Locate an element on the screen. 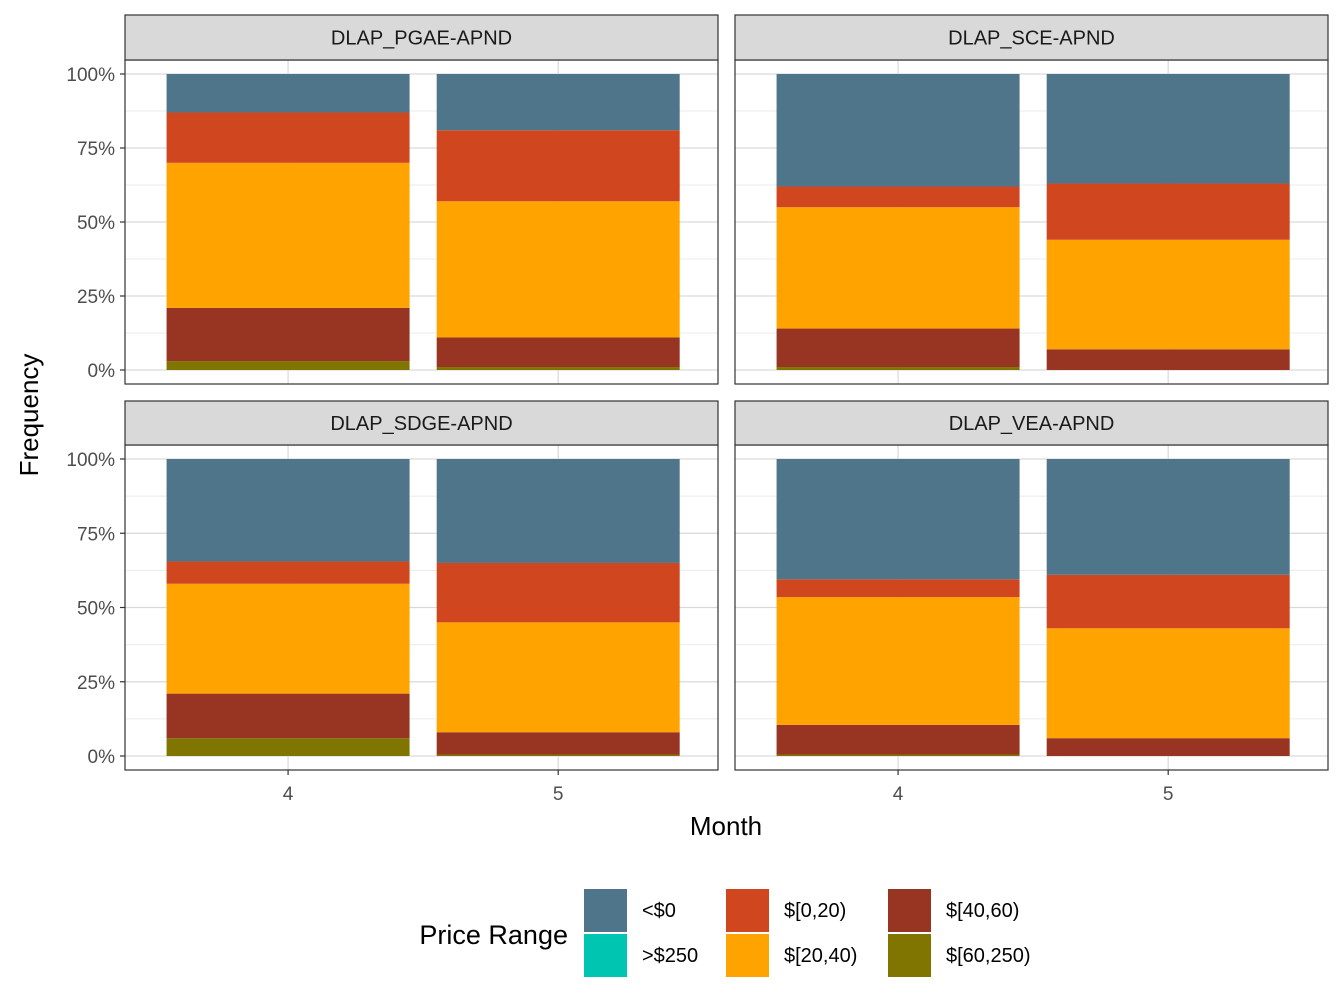  legend-item-250: >$250 is located at coordinates (641, 955).